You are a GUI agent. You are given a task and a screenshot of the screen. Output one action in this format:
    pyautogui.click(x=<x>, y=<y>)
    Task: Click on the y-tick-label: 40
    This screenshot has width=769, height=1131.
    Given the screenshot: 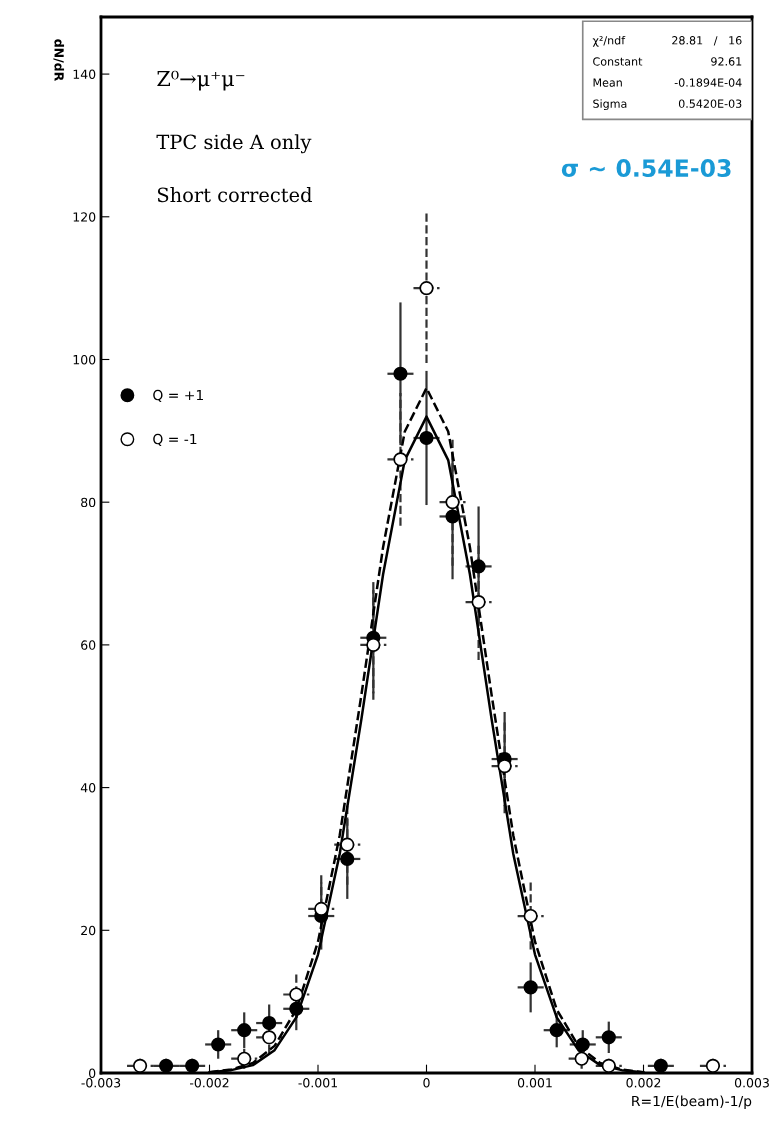 What is the action you would take?
    pyautogui.click(x=88, y=788)
    